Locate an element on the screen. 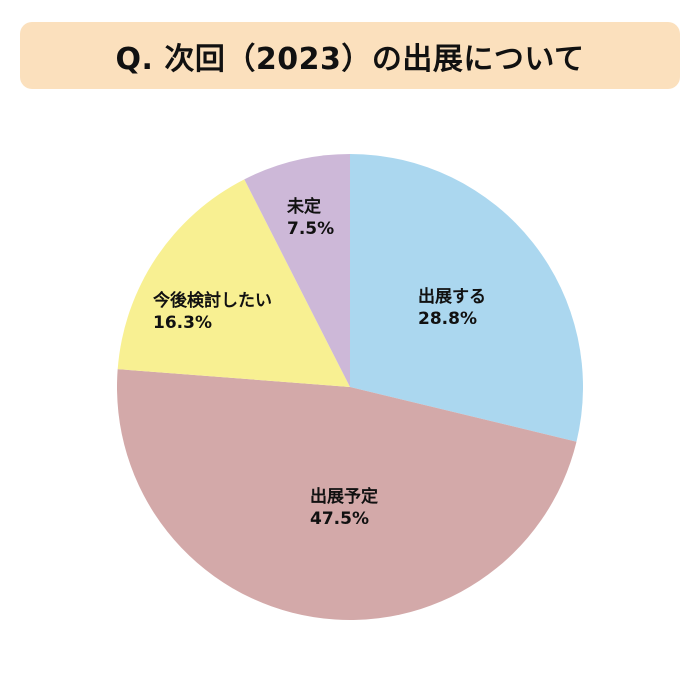  title-banner: Q. 次回（2023）の出展について is located at coordinates (350, 55).